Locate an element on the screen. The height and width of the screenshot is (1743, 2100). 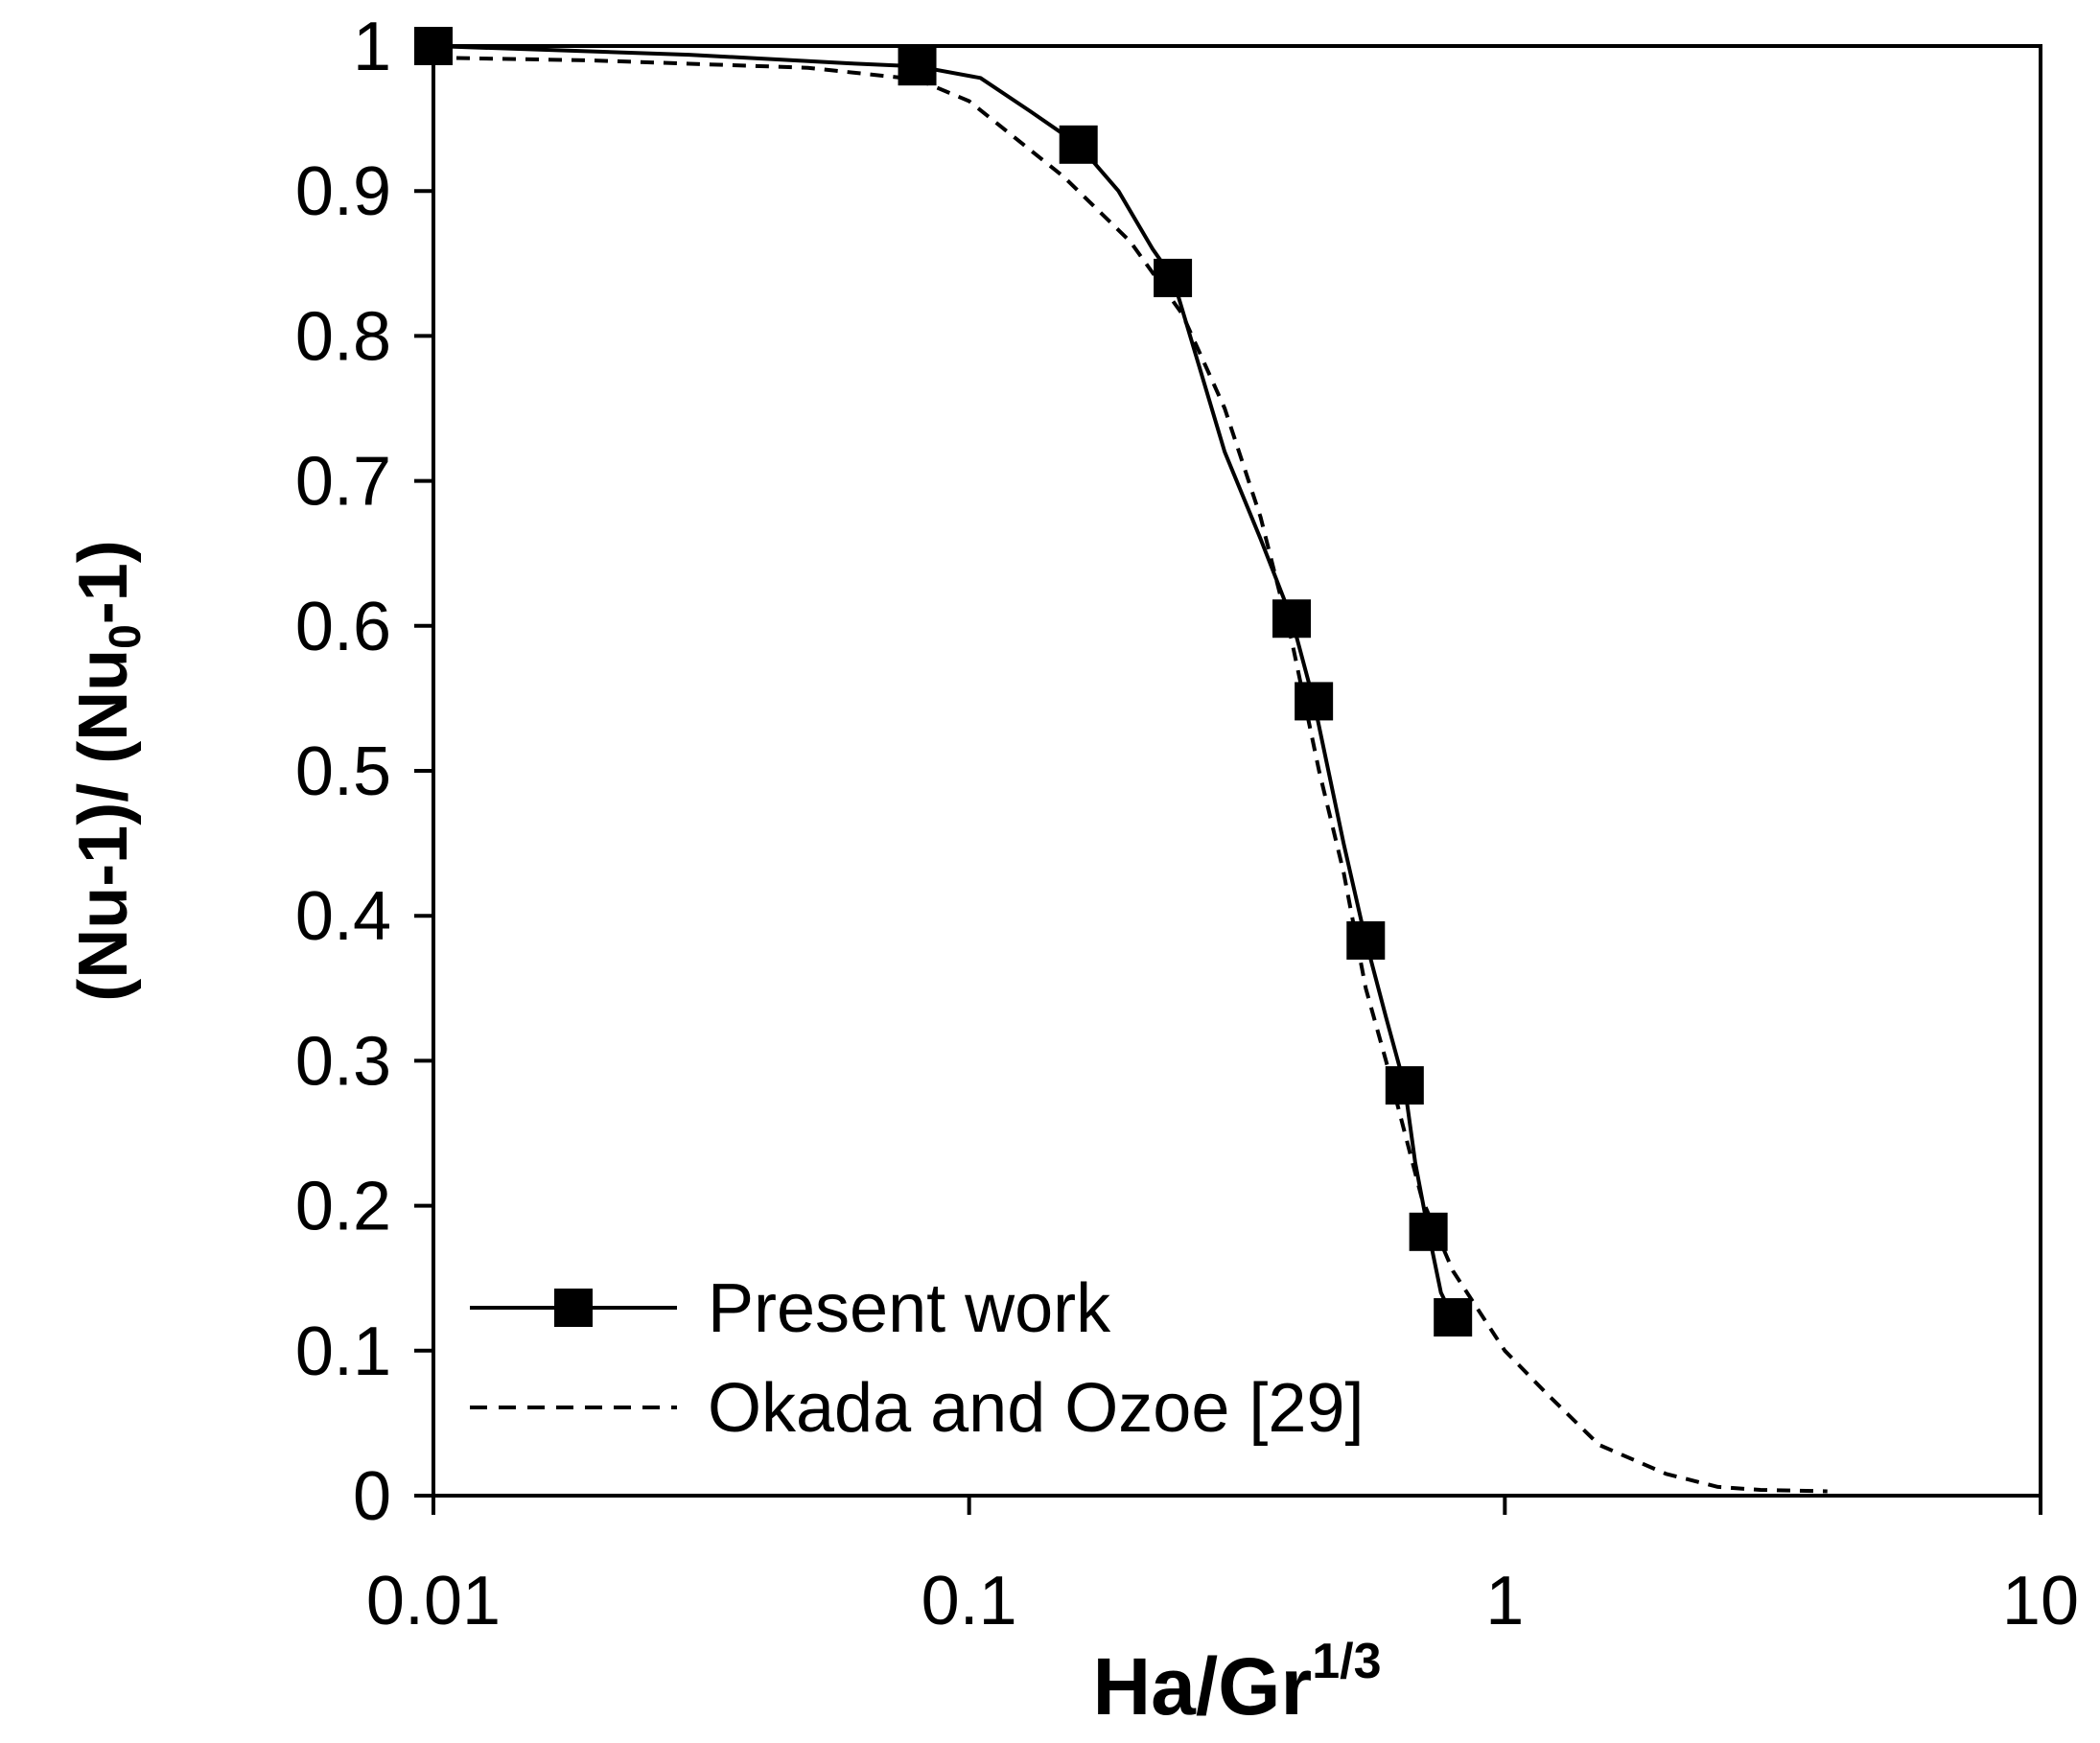
x-tick-label: 0.01 is located at coordinates (433, 1601).